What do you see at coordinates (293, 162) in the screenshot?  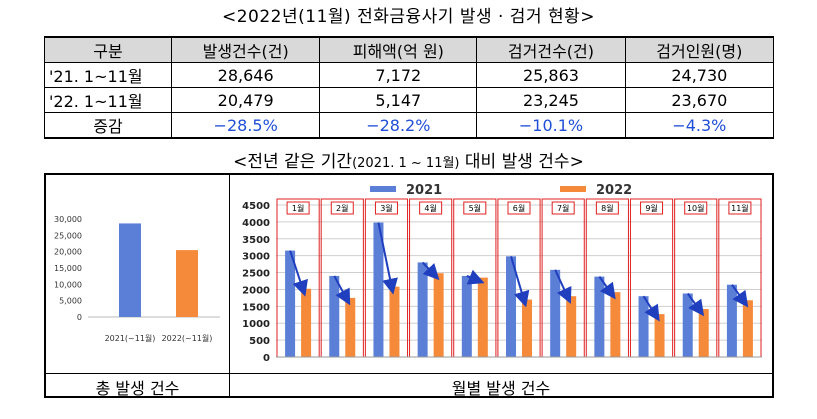 I see `subtitle-part: <전년 같은 기간` at bounding box center [293, 162].